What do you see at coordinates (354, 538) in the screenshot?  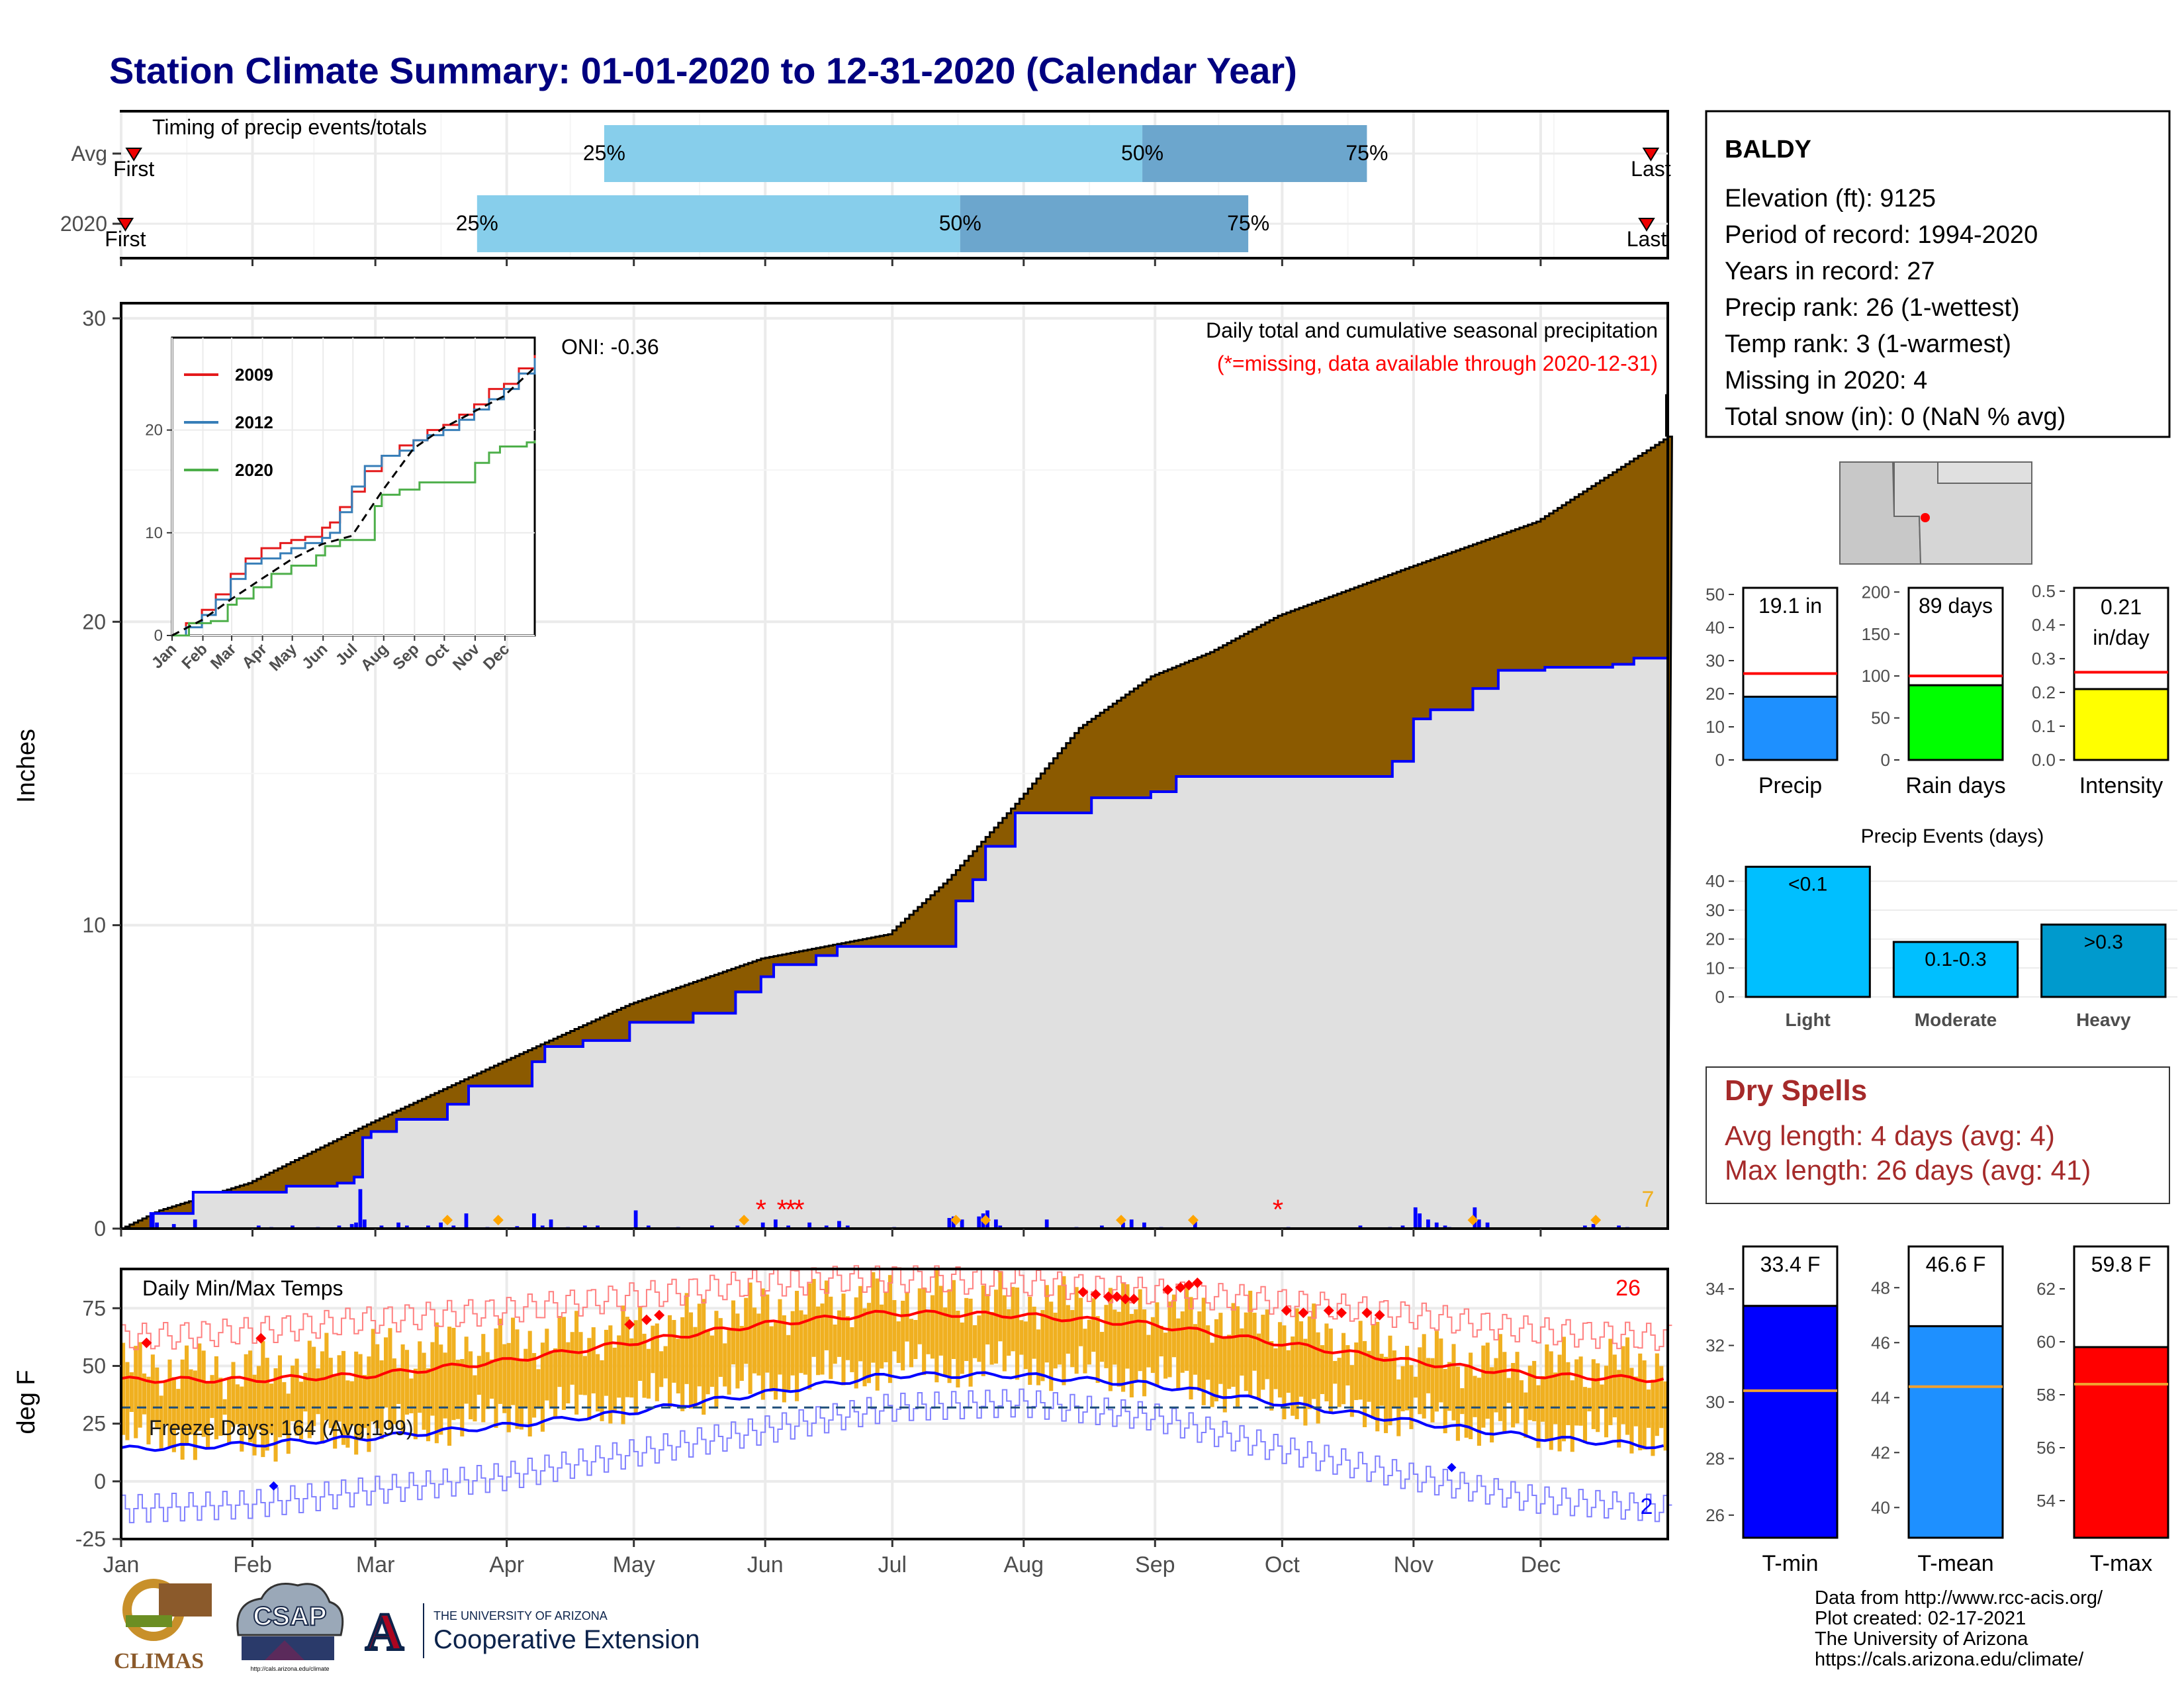 I see `inset-series-2020` at bounding box center [354, 538].